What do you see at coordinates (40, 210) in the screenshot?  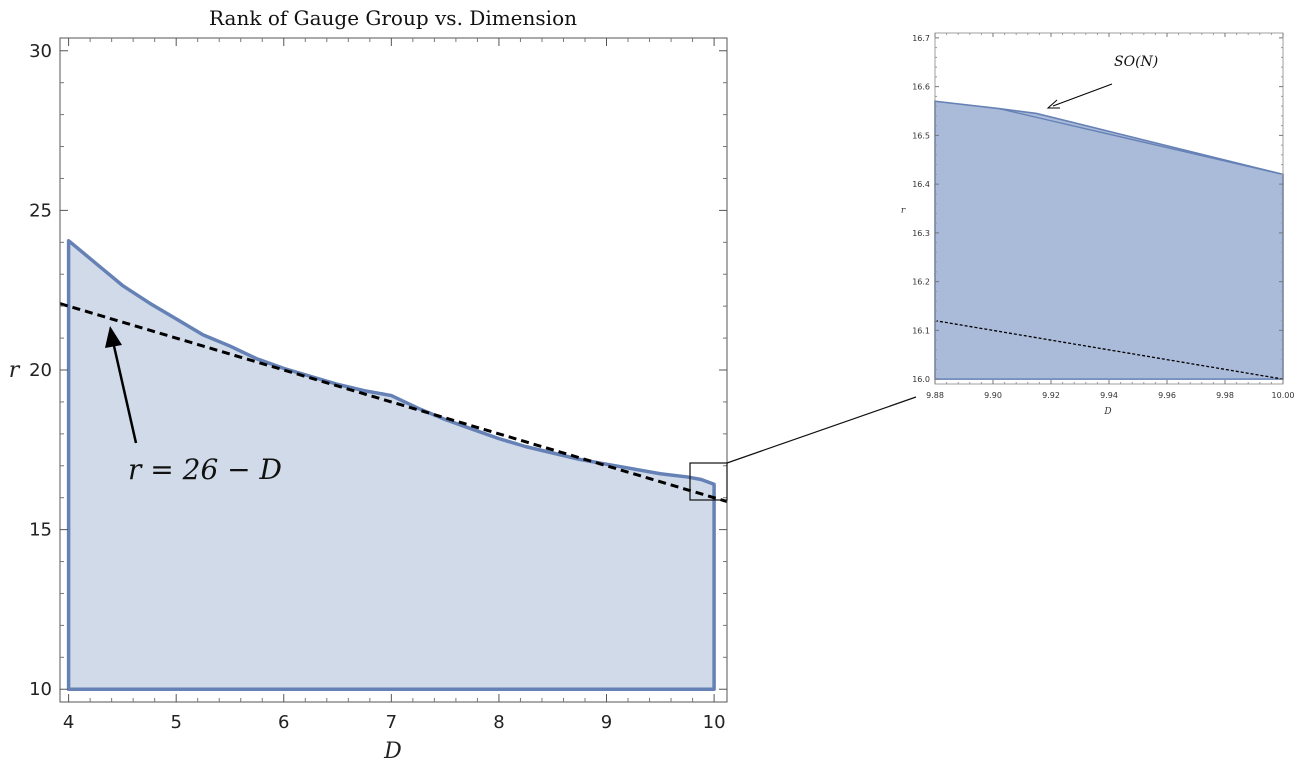 I see `main-y-tick-label: 25` at bounding box center [40, 210].